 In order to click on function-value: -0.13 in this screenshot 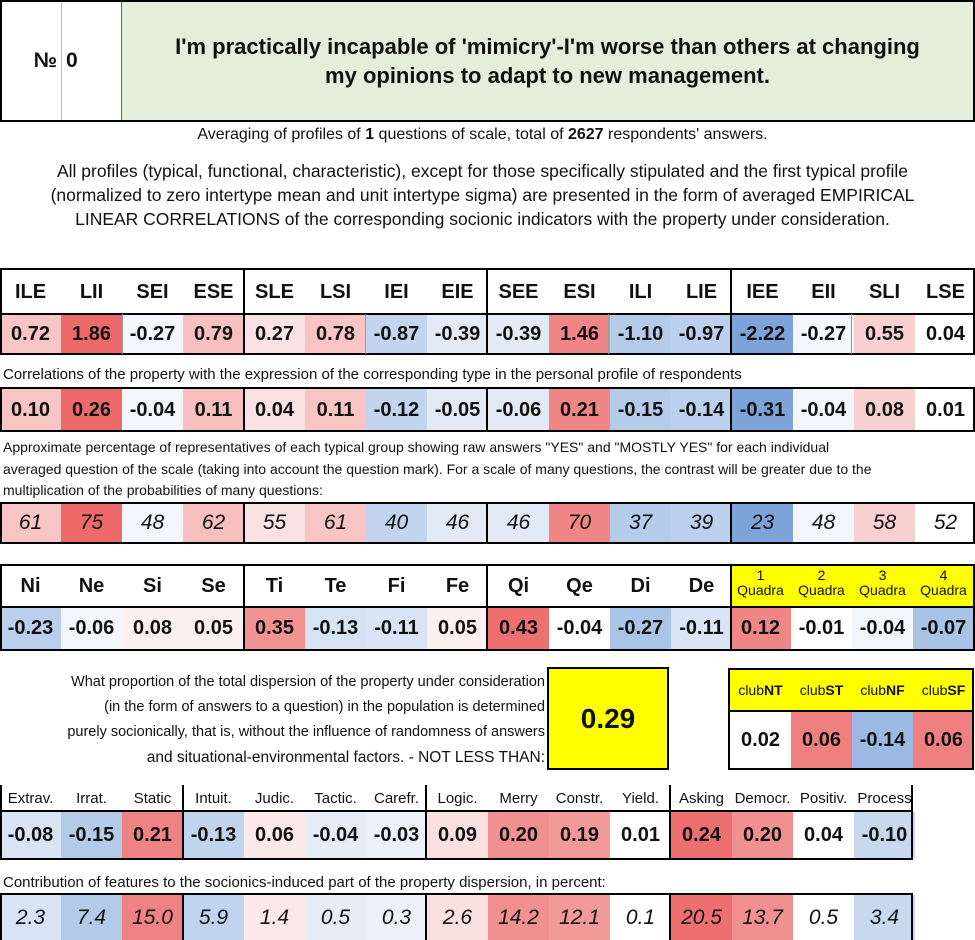, I will do `click(335, 628)`.